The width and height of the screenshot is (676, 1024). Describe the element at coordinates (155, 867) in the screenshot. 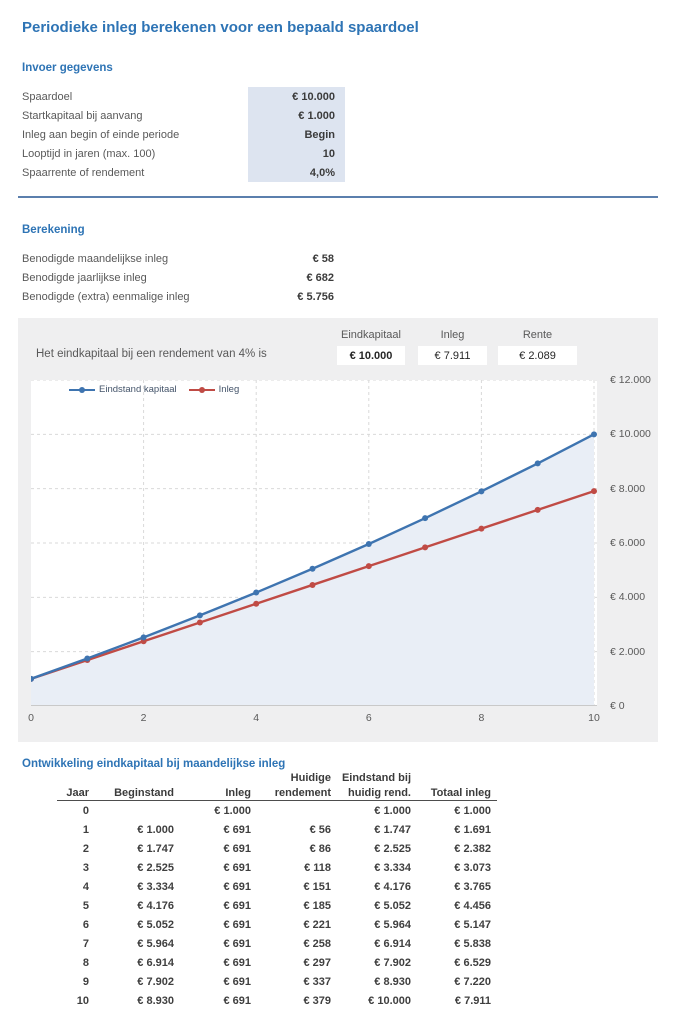

I see `table-cell: € 2.525` at that location.